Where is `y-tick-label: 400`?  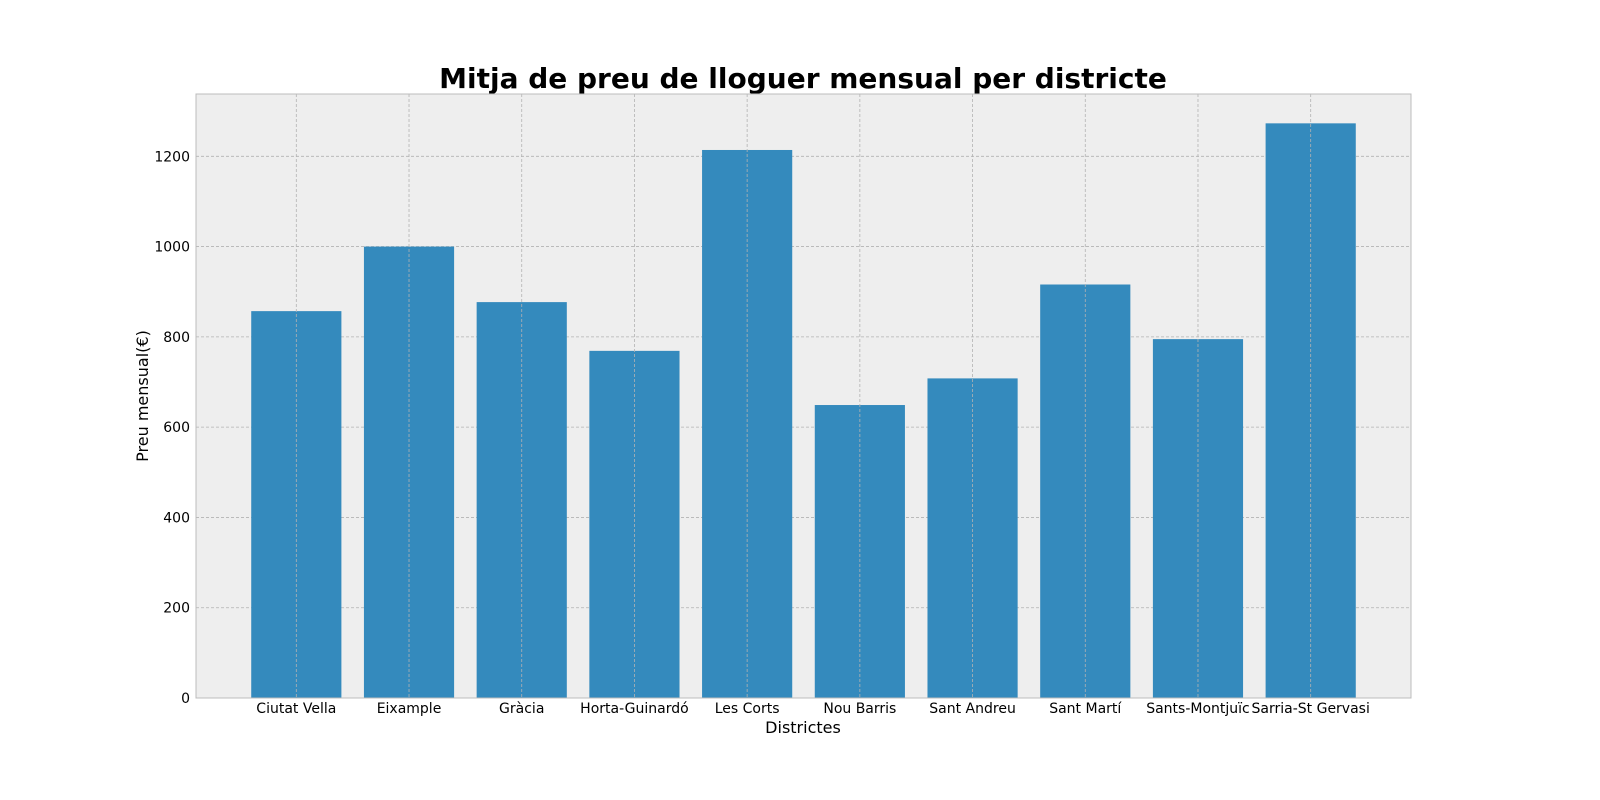 y-tick-label: 400 is located at coordinates (176, 518).